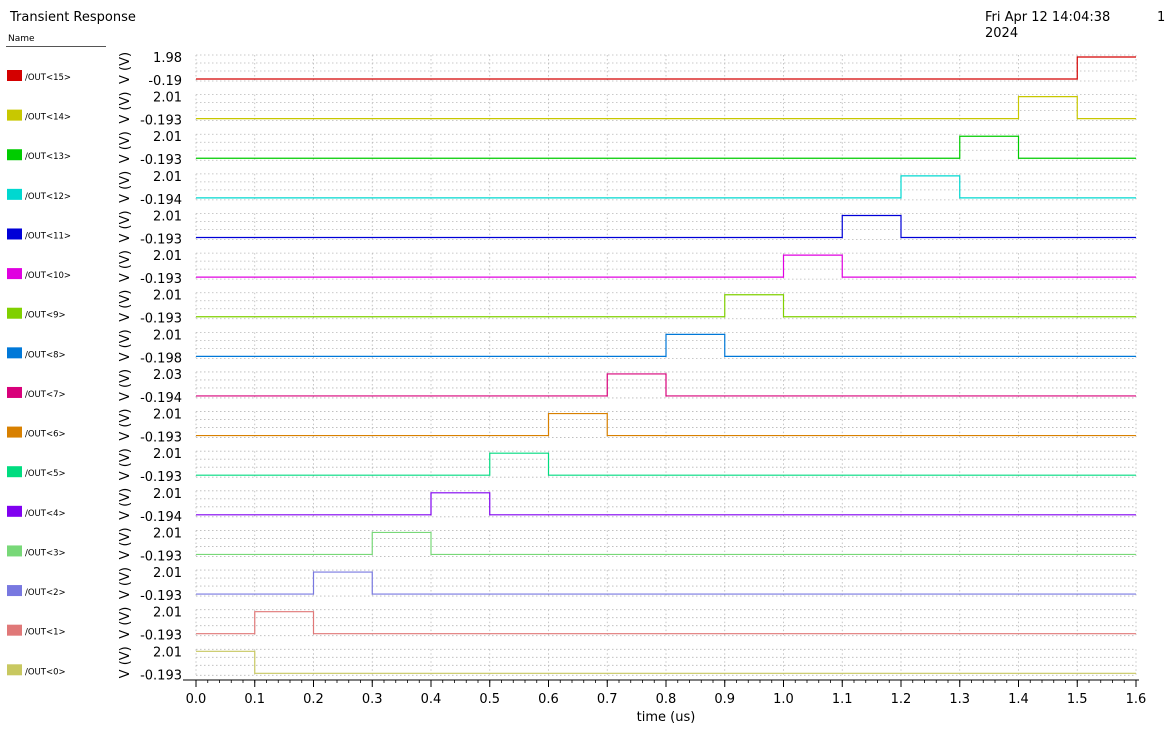 This screenshot has width=1168, height=730. What do you see at coordinates (45, 316) in the screenshot?
I see `legend-label: /OUT<9>` at bounding box center [45, 316].